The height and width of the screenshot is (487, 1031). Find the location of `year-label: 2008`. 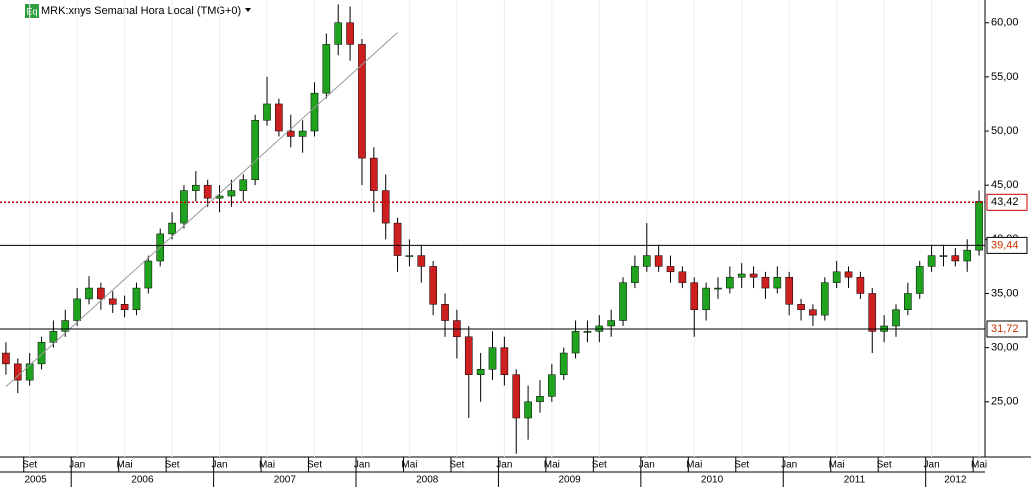

year-label: 2008 is located at coordinates (427, 480).